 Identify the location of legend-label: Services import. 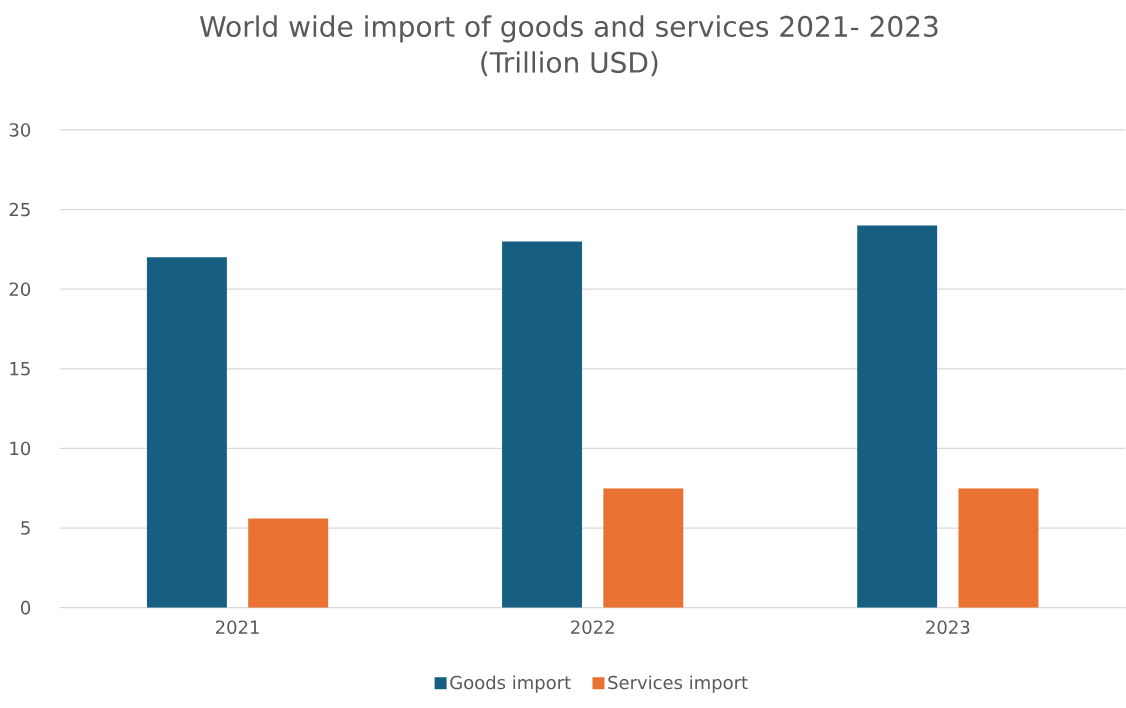
(678, 684).